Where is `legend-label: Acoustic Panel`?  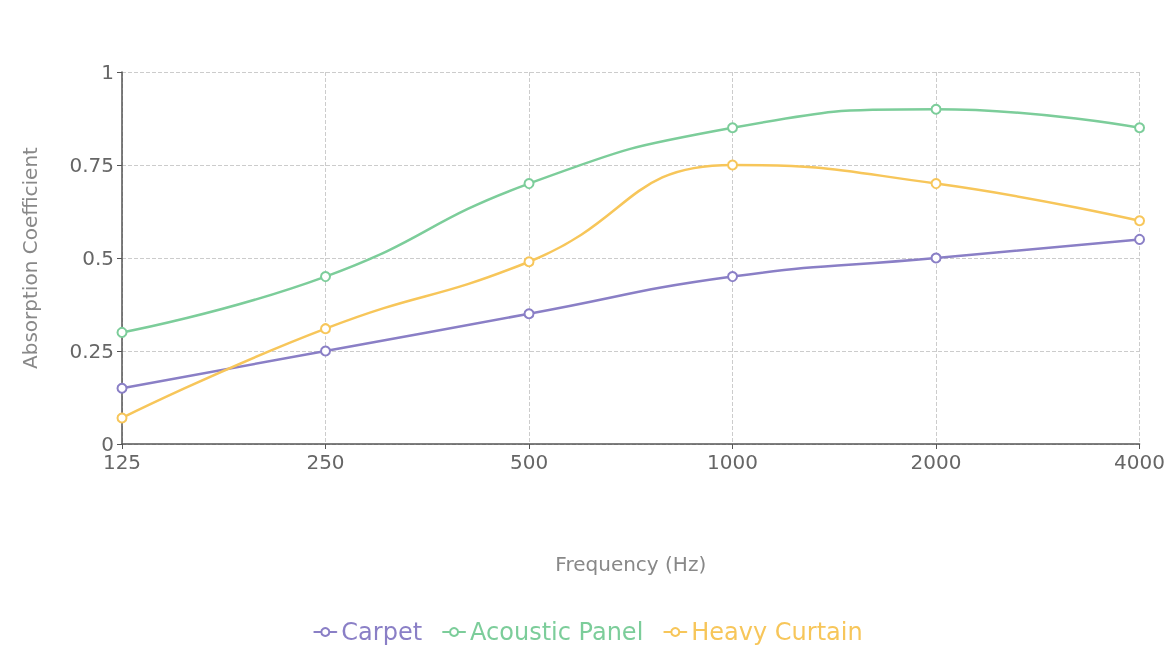 legend-label: Acoustic Panel is located at coordinates (557, 632).